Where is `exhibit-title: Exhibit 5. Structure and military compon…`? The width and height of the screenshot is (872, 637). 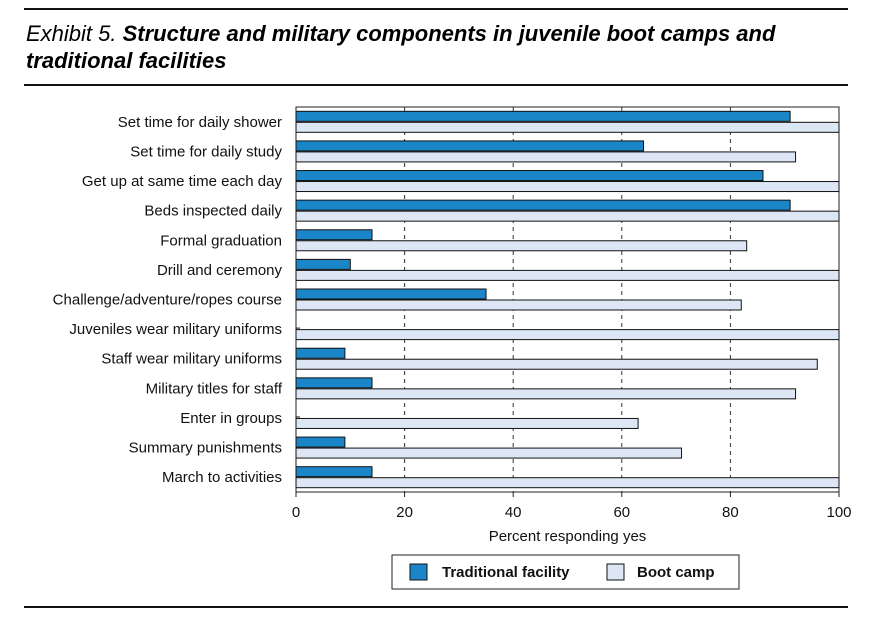
exhibit-title: Exhibit 5. Structure and military compon… is located at coordinates (436, 47).